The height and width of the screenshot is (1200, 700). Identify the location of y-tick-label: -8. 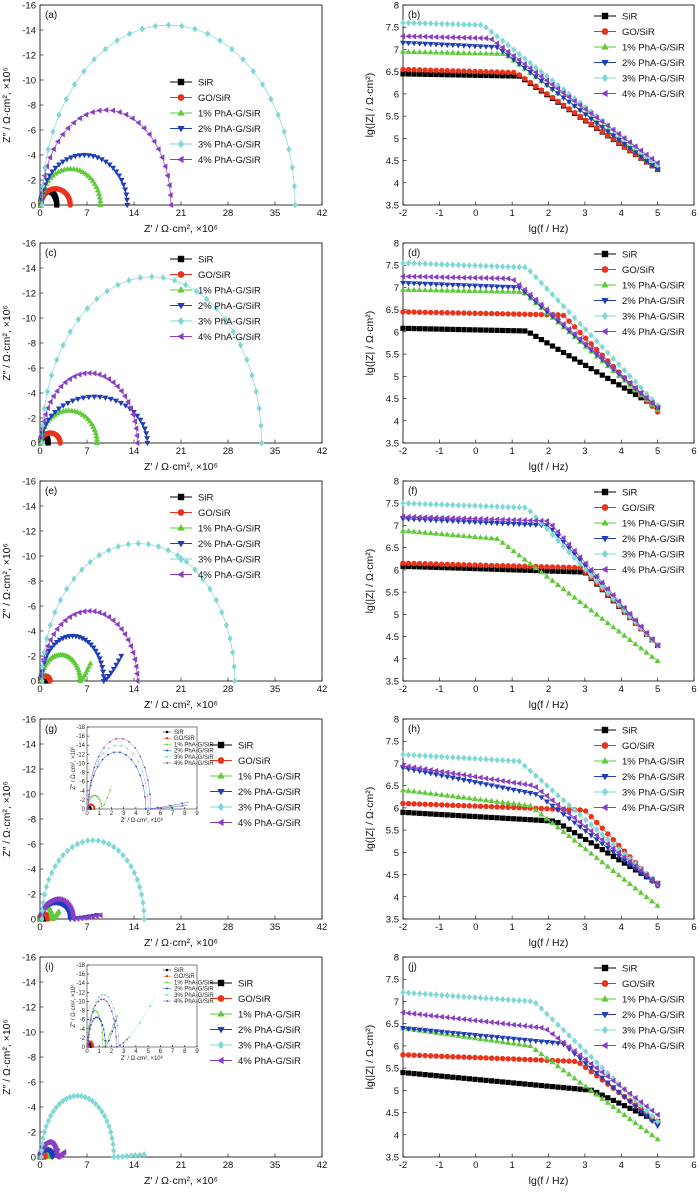
(32, 1058).